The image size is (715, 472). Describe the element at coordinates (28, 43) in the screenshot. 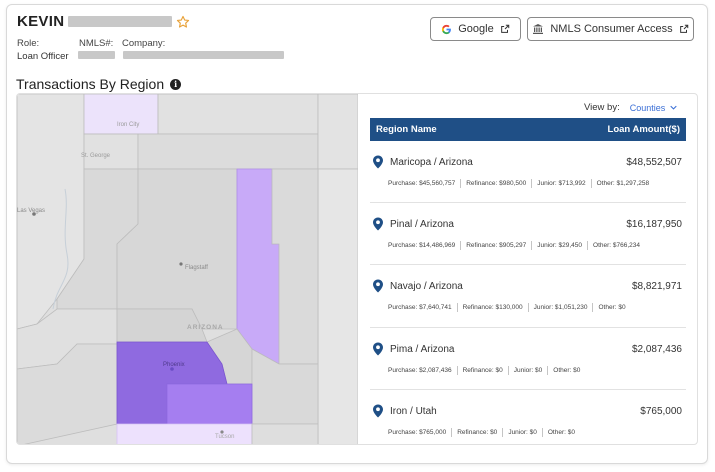

I see `role-label: Role:` at that location.